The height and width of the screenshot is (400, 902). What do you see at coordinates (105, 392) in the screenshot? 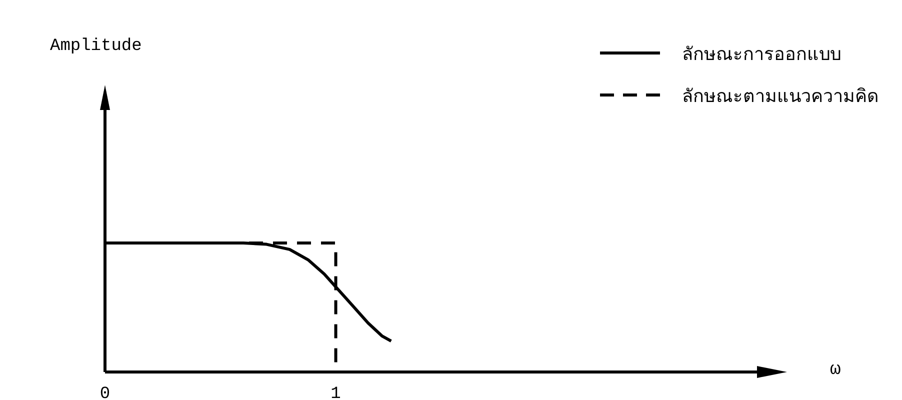
I see `x-tick-label: 0` at bounding box center [105, 392].